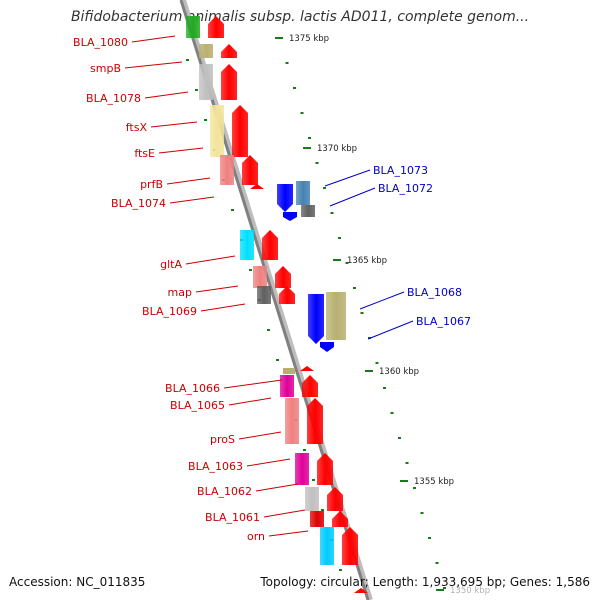  Describe the element at coordinates (171, 264) in the screenshot. I see `left-gene-label: gltA` at that location.